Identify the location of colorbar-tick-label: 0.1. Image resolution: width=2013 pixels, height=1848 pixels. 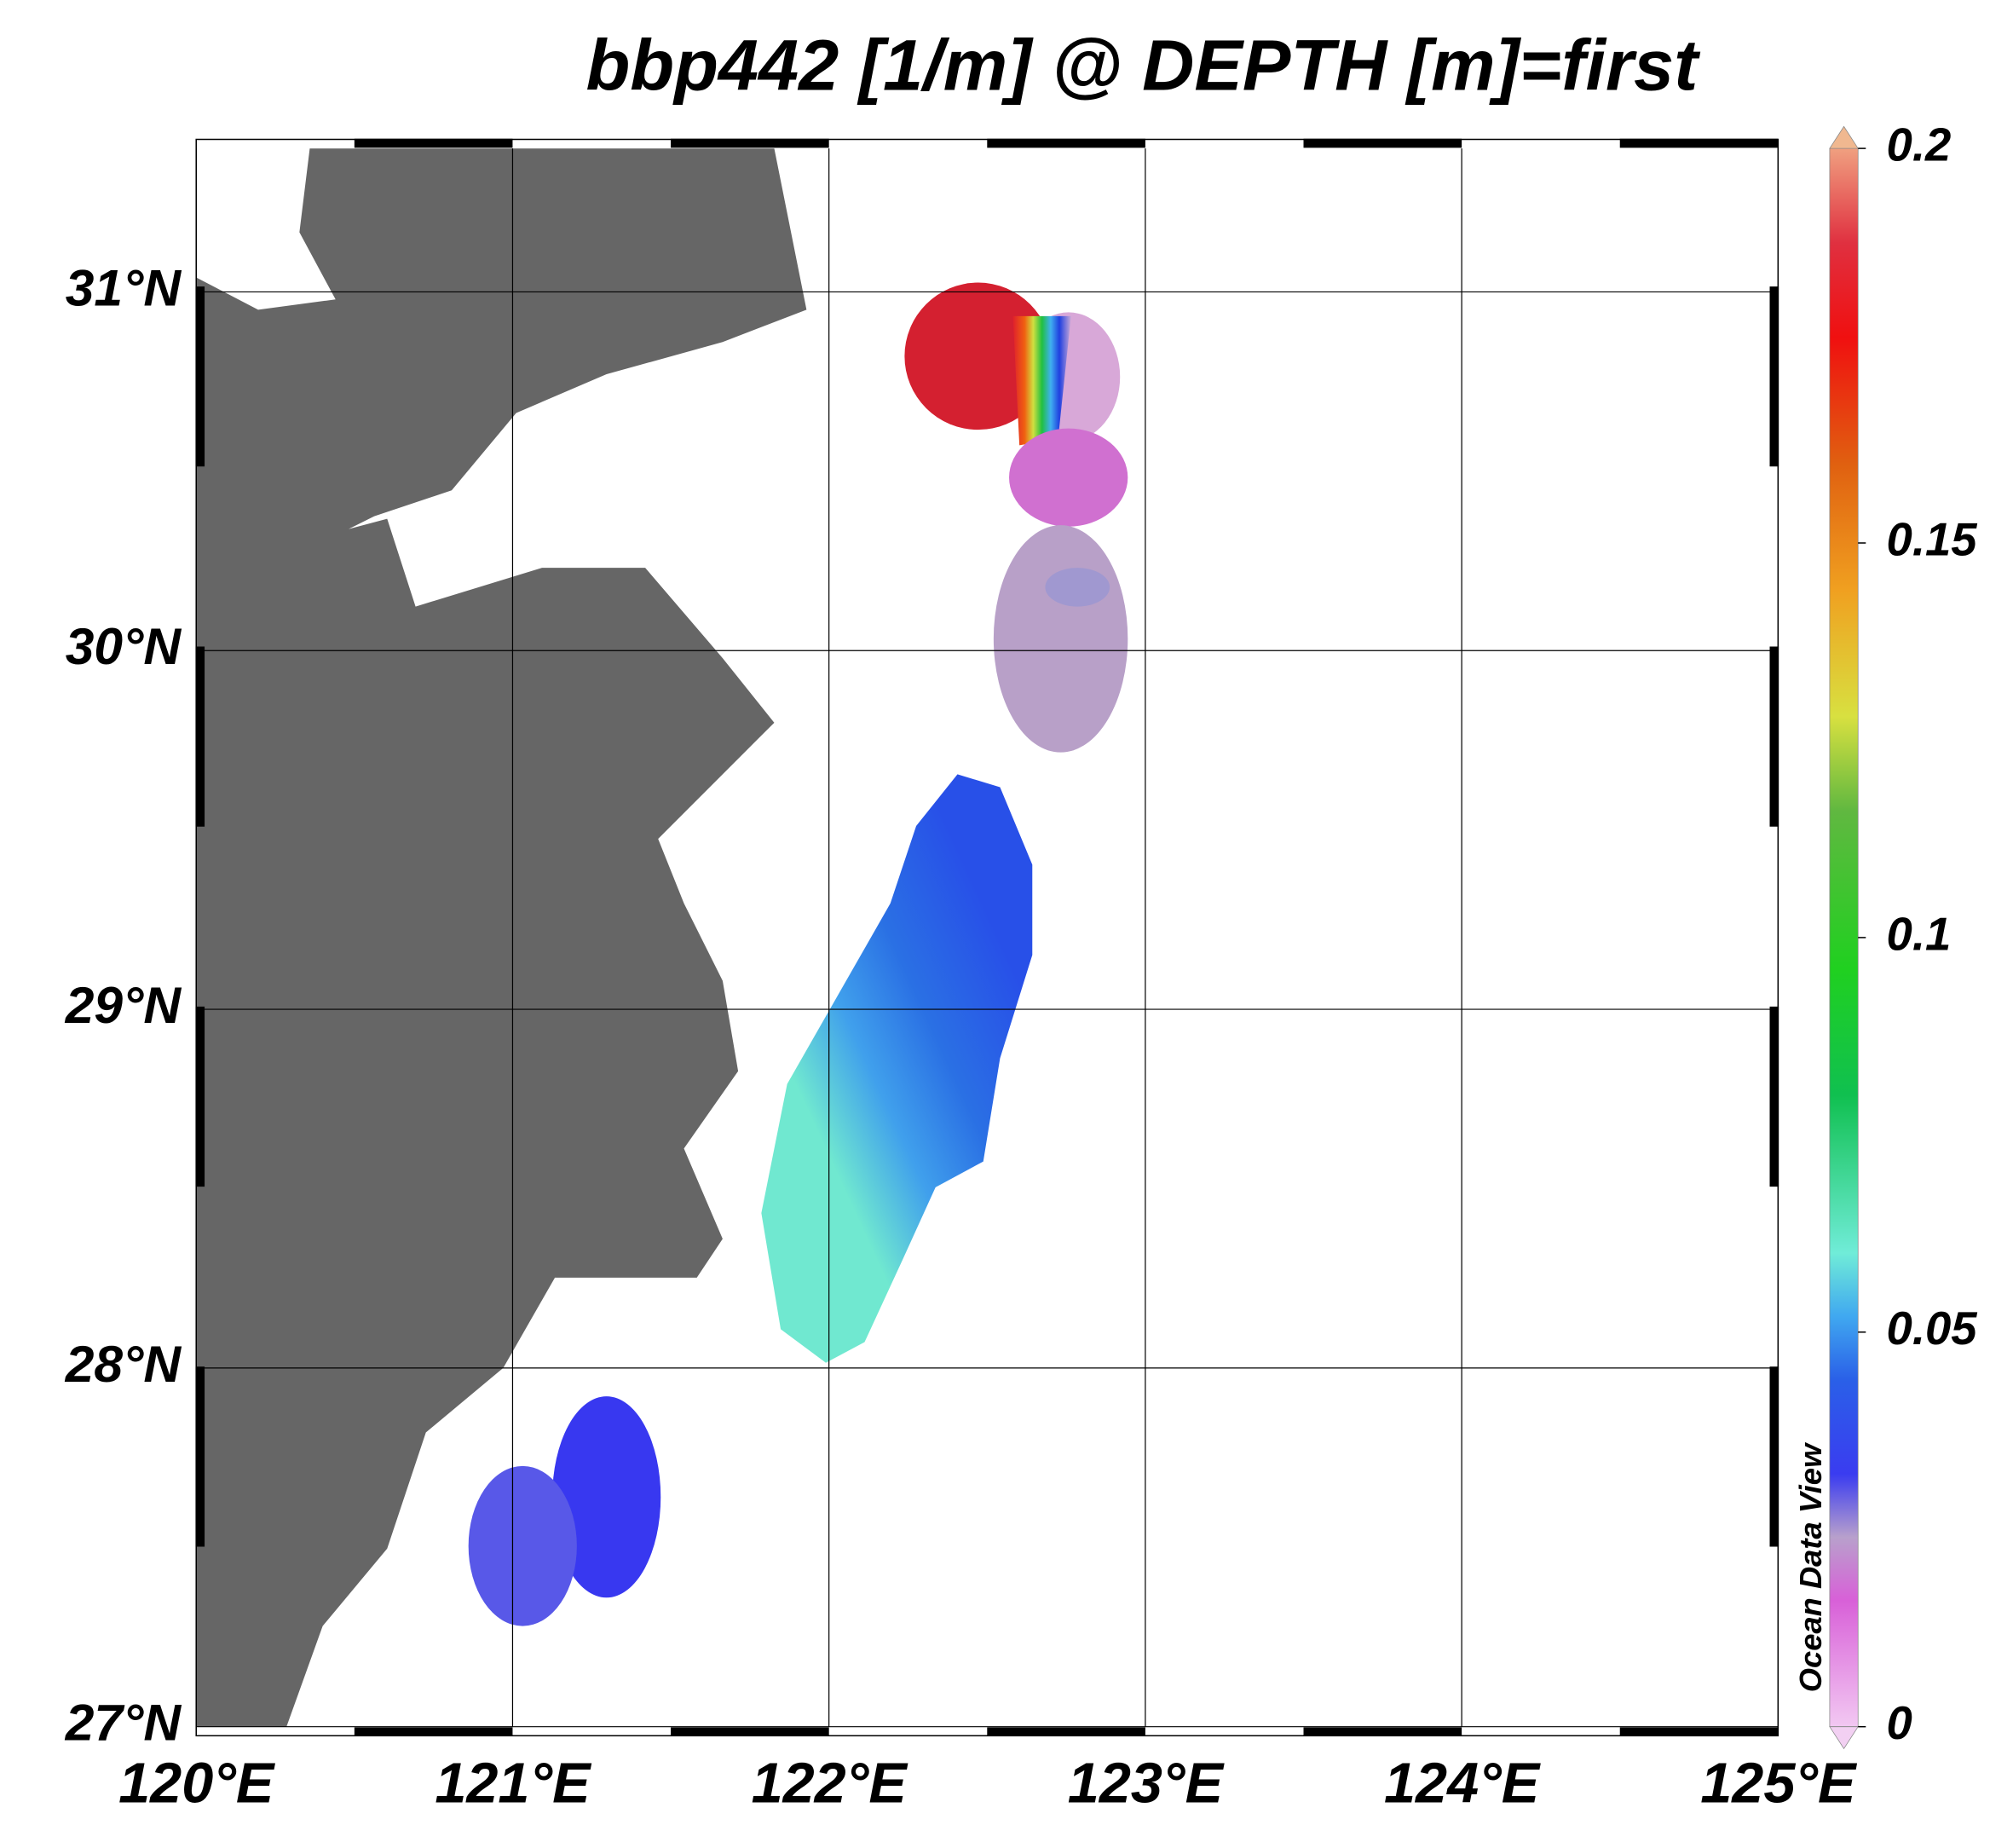
(1919, 934).